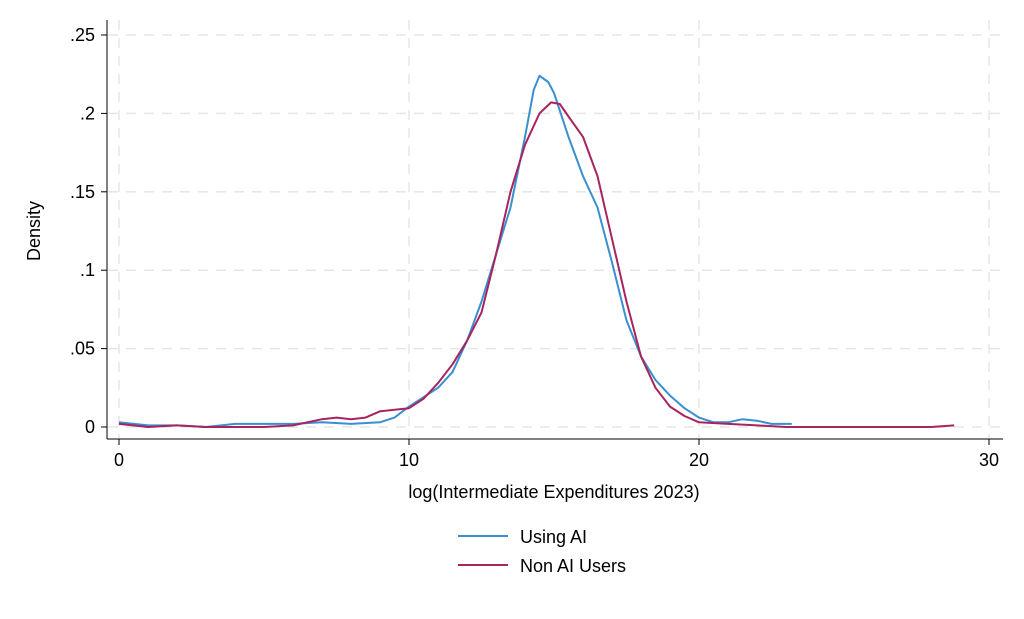 The height and width of the screenshot is (619, 1024). I want to click on x-tick-label: 10, so click(409, 460).